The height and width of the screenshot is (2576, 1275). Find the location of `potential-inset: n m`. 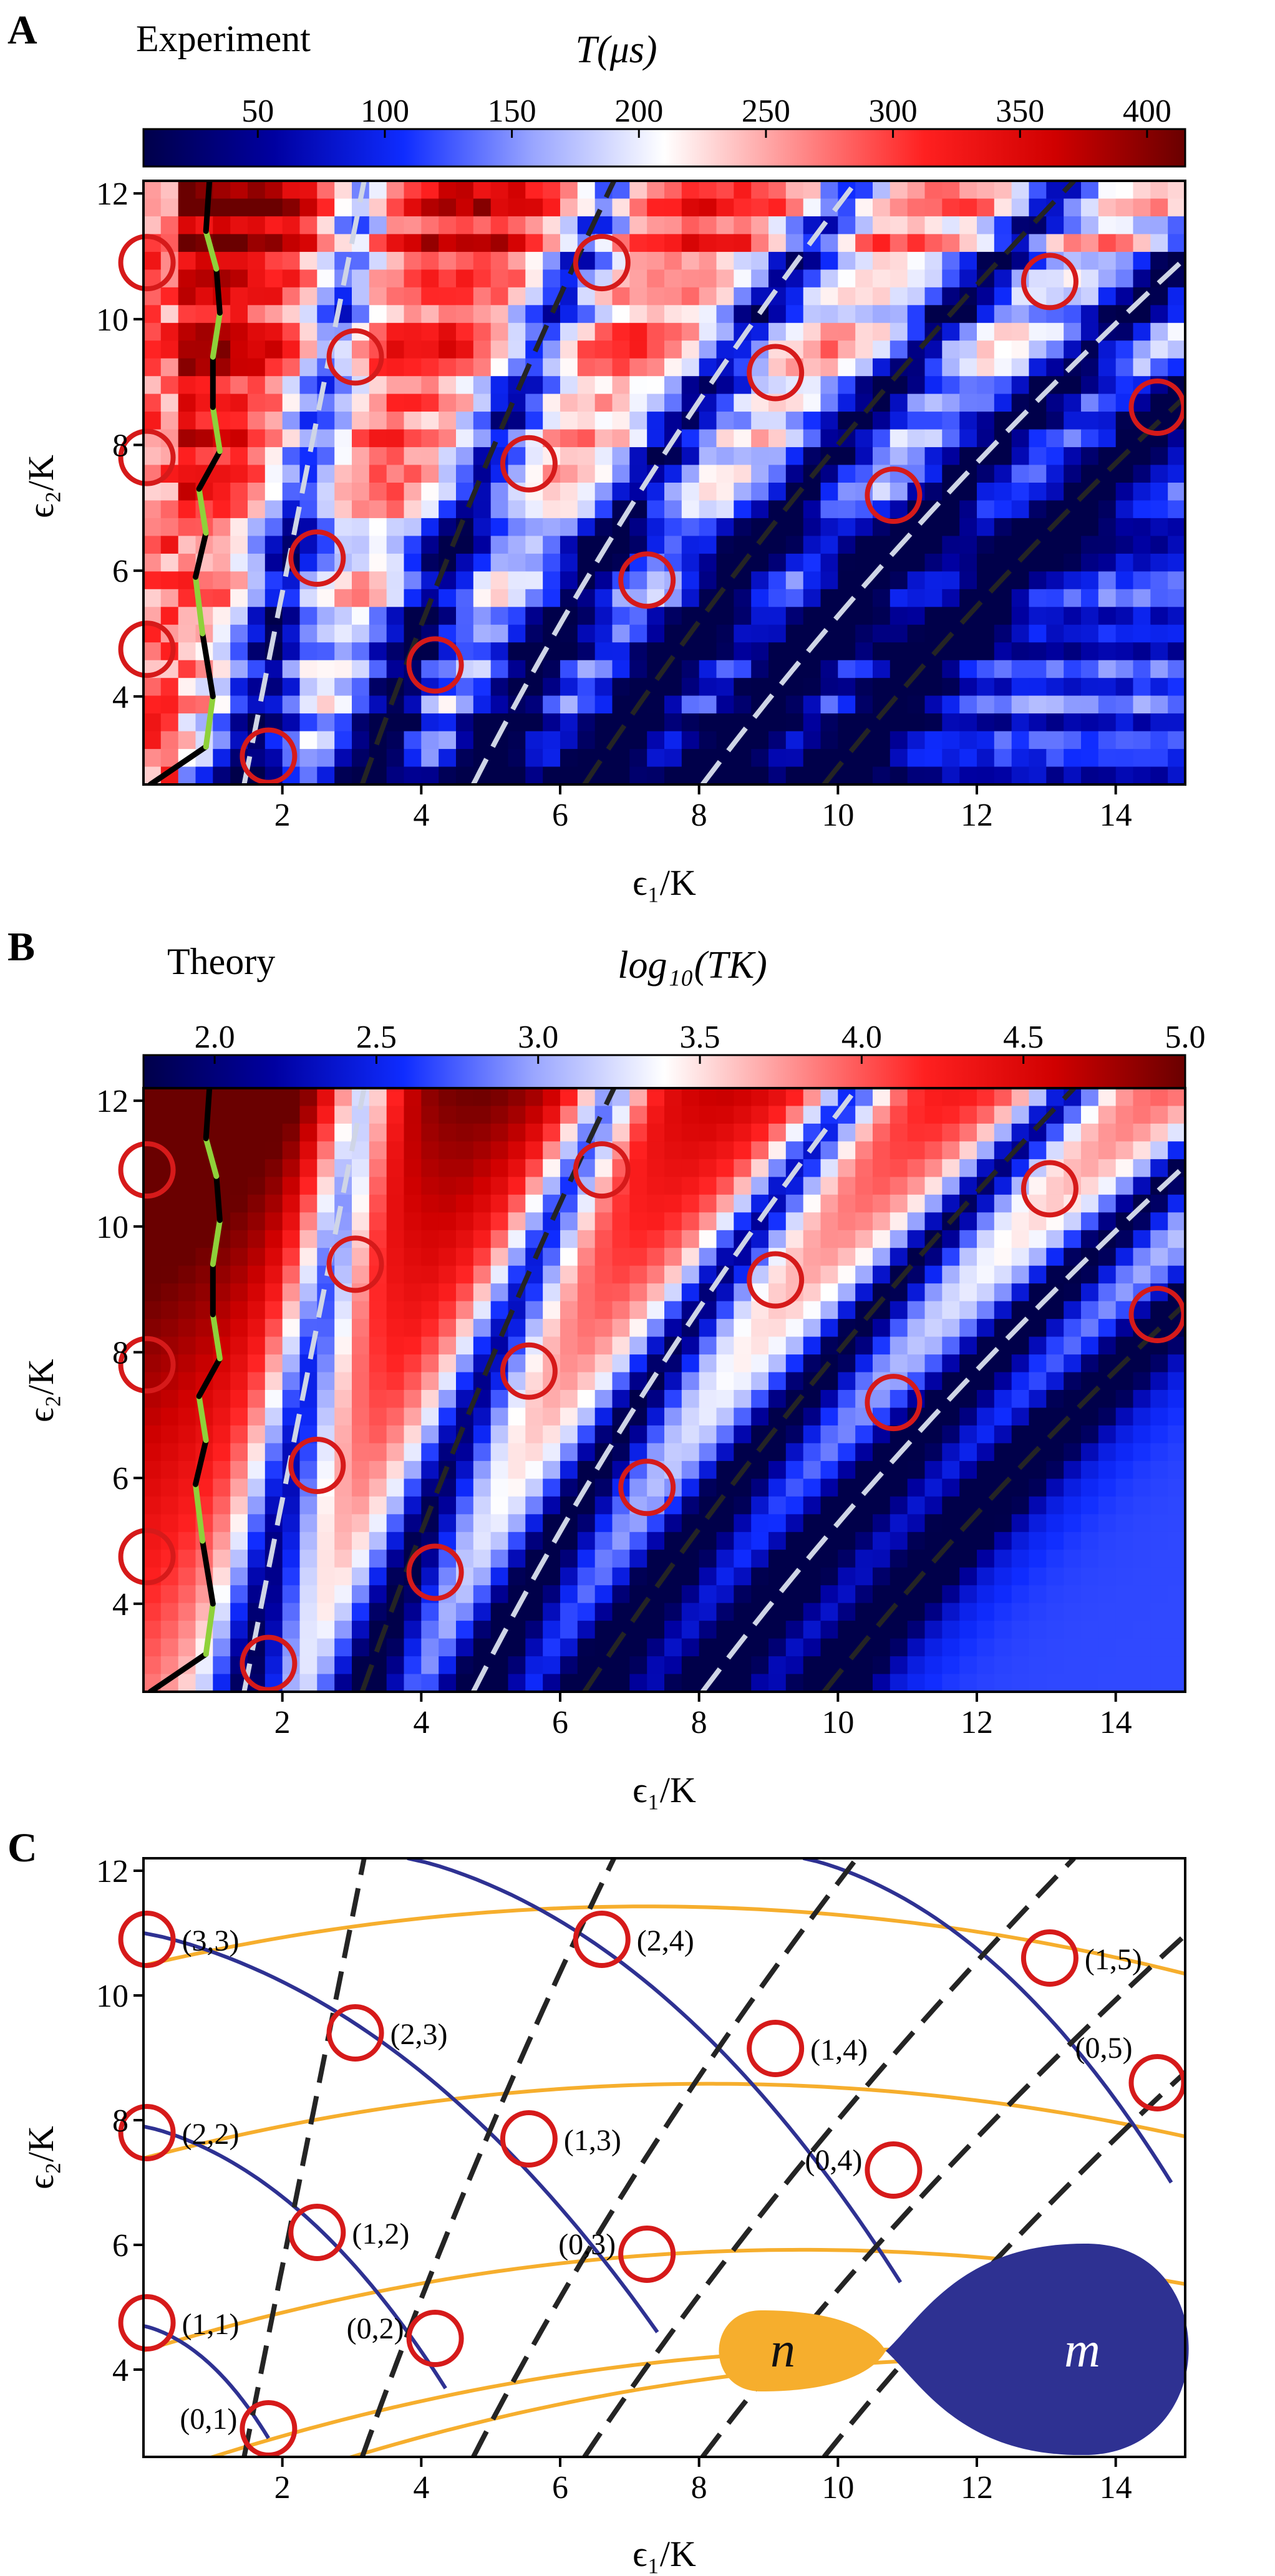

potential-inset: n m is located at coordinates (954, 2349).